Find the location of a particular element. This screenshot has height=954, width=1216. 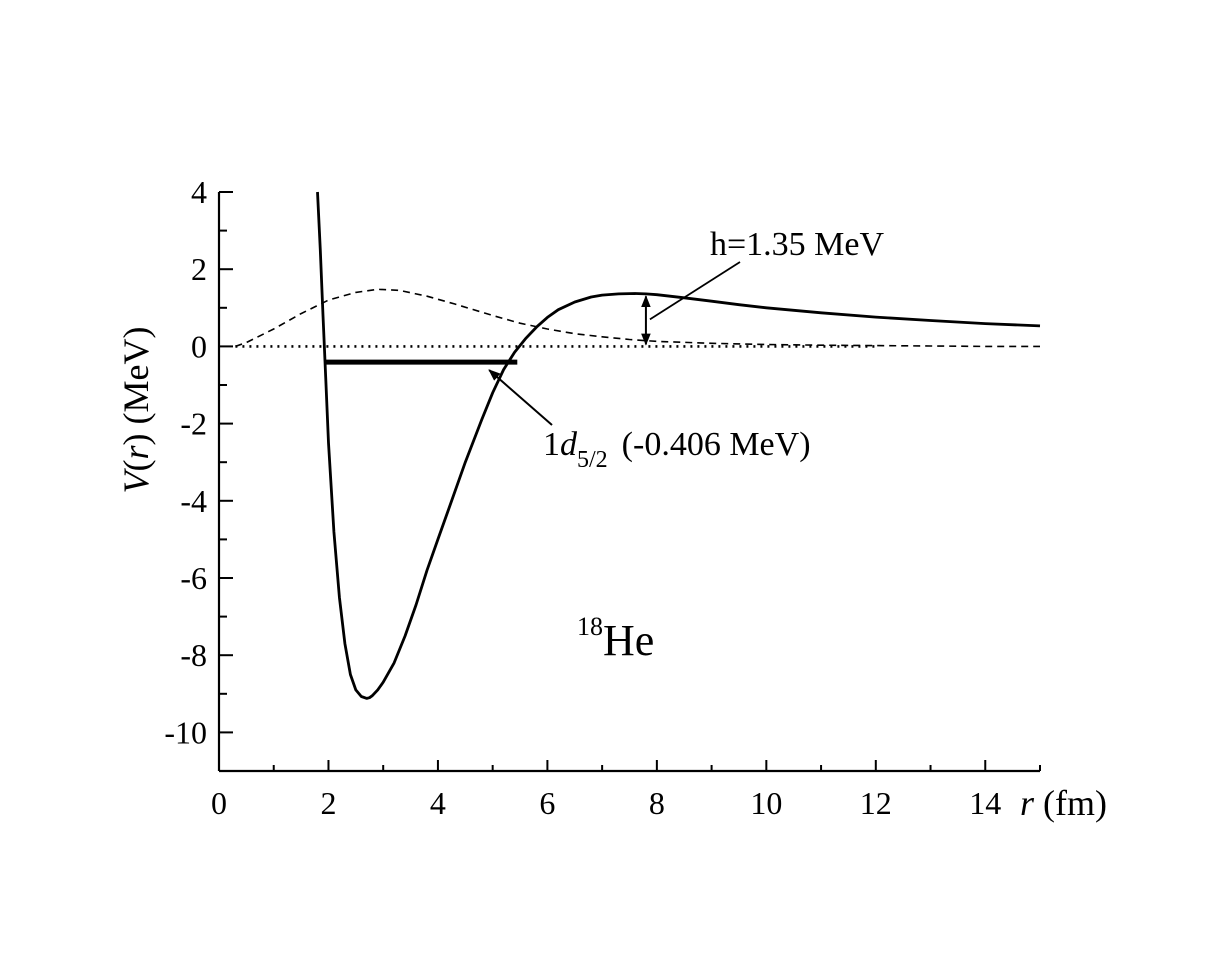

y-axis-label: V(r) (MeV) is located at coordinates (136, 410).